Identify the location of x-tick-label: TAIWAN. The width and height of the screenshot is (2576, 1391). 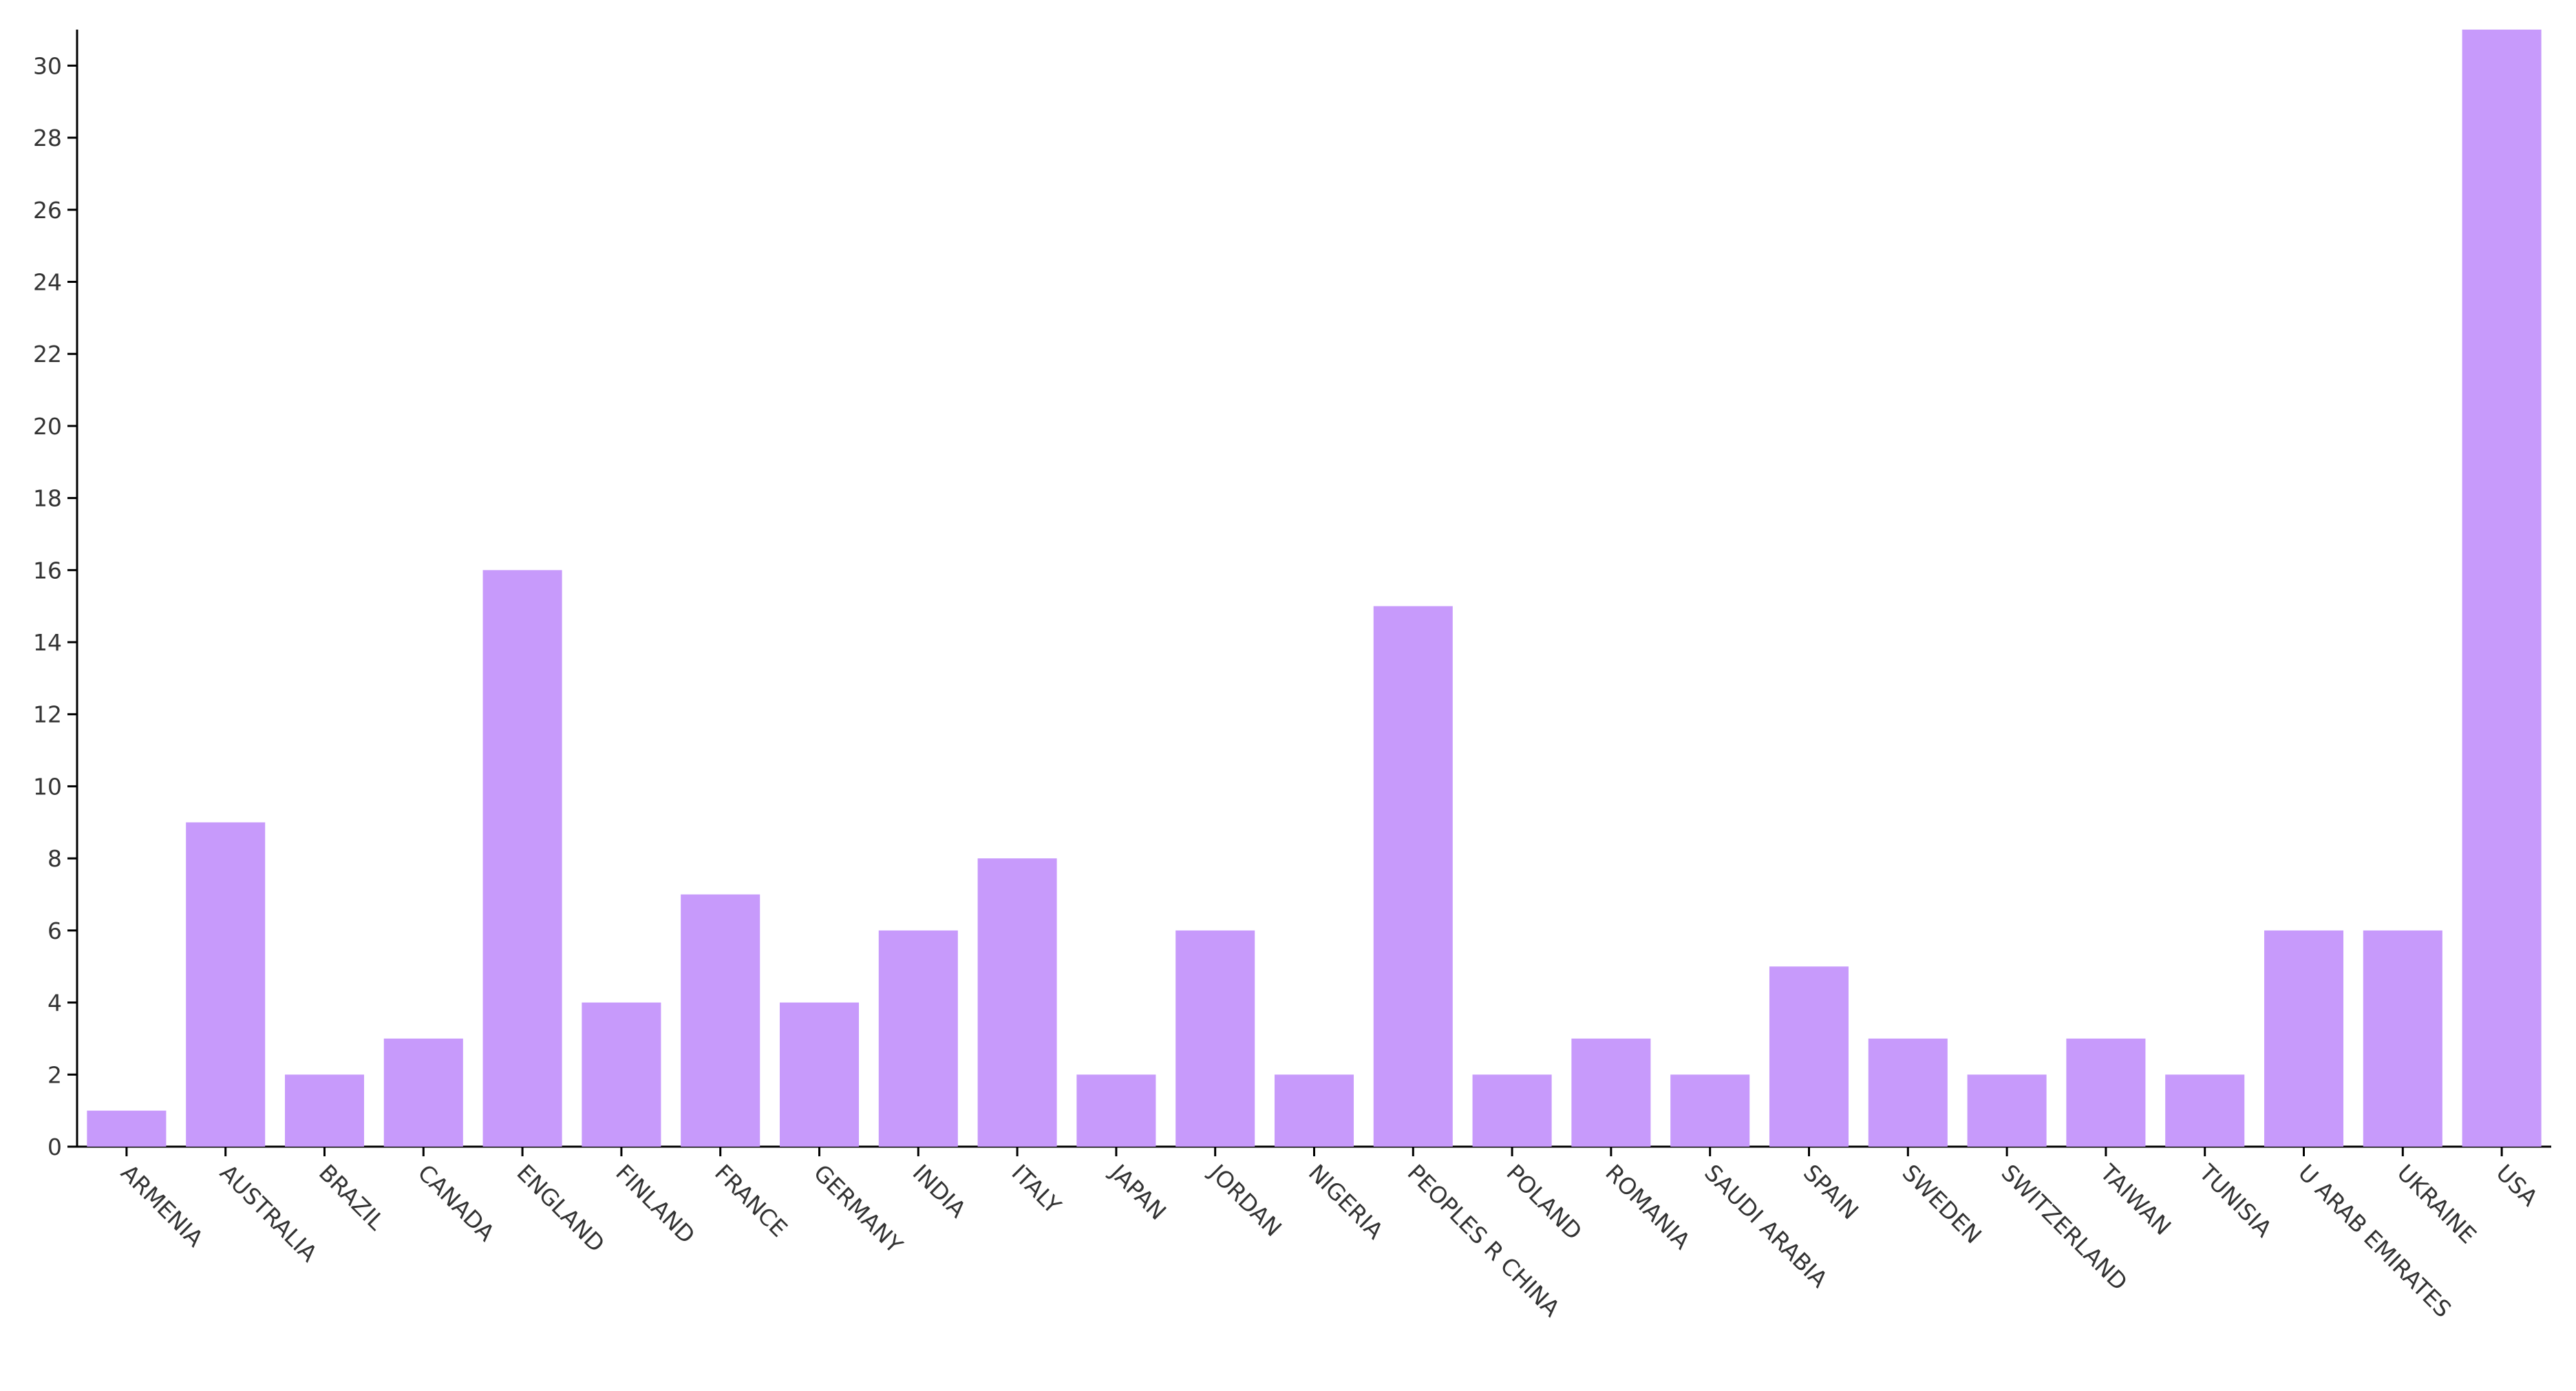
(2136, 1199).